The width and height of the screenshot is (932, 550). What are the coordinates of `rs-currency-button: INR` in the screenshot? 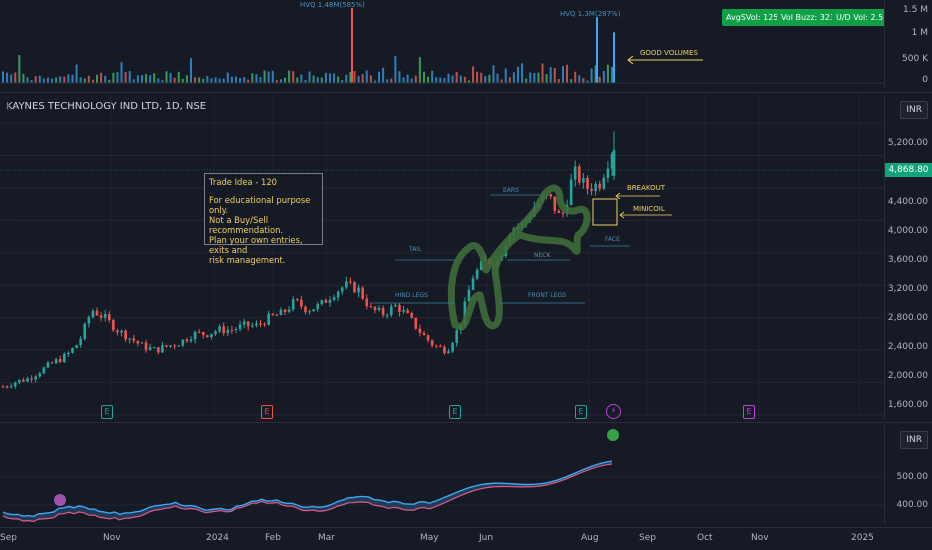 It's located at (914, 440).